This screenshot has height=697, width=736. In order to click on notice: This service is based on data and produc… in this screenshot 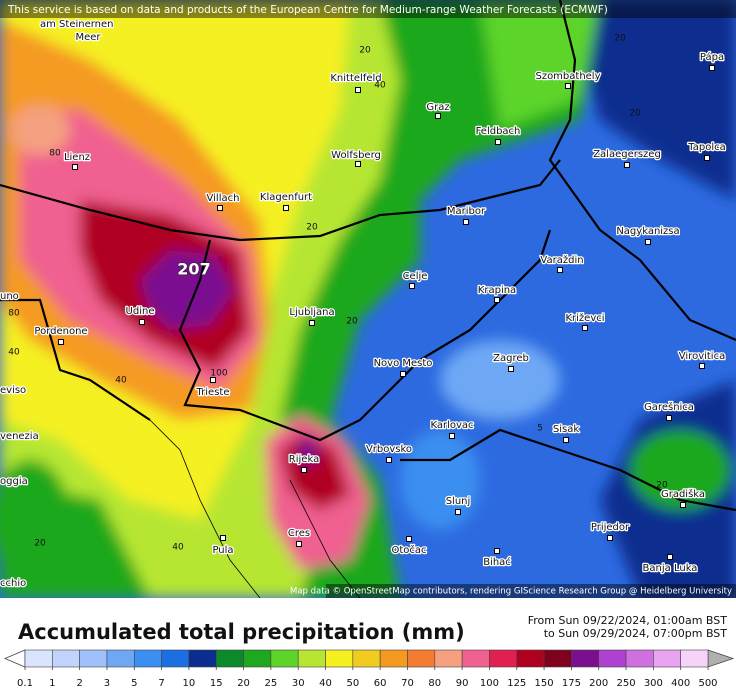, I will do `click(307, 10)`.